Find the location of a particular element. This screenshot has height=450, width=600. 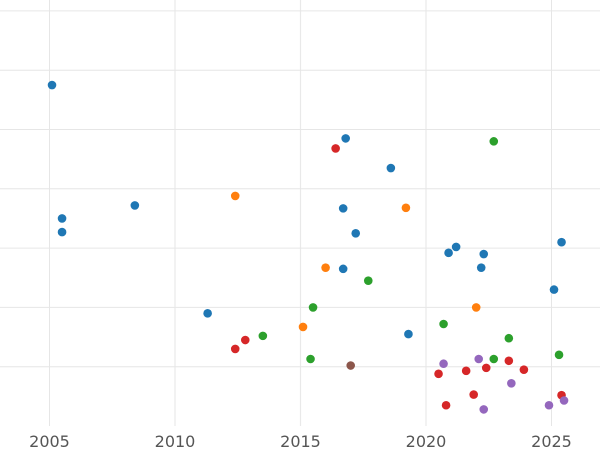

x-tick-label: 2010 is located at coordinates (175, 441).